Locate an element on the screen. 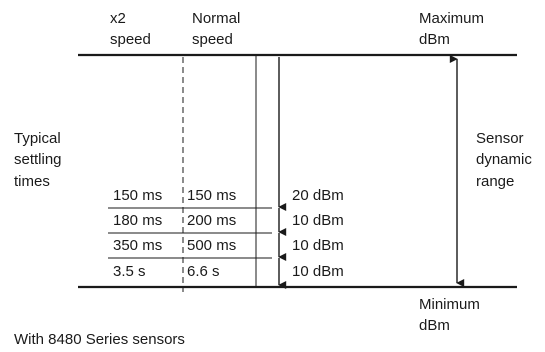 Image resolution: width=545 pixels, height=352 pixels. row-1-normal-time: 150 ms is located at coordinates (211, 195).